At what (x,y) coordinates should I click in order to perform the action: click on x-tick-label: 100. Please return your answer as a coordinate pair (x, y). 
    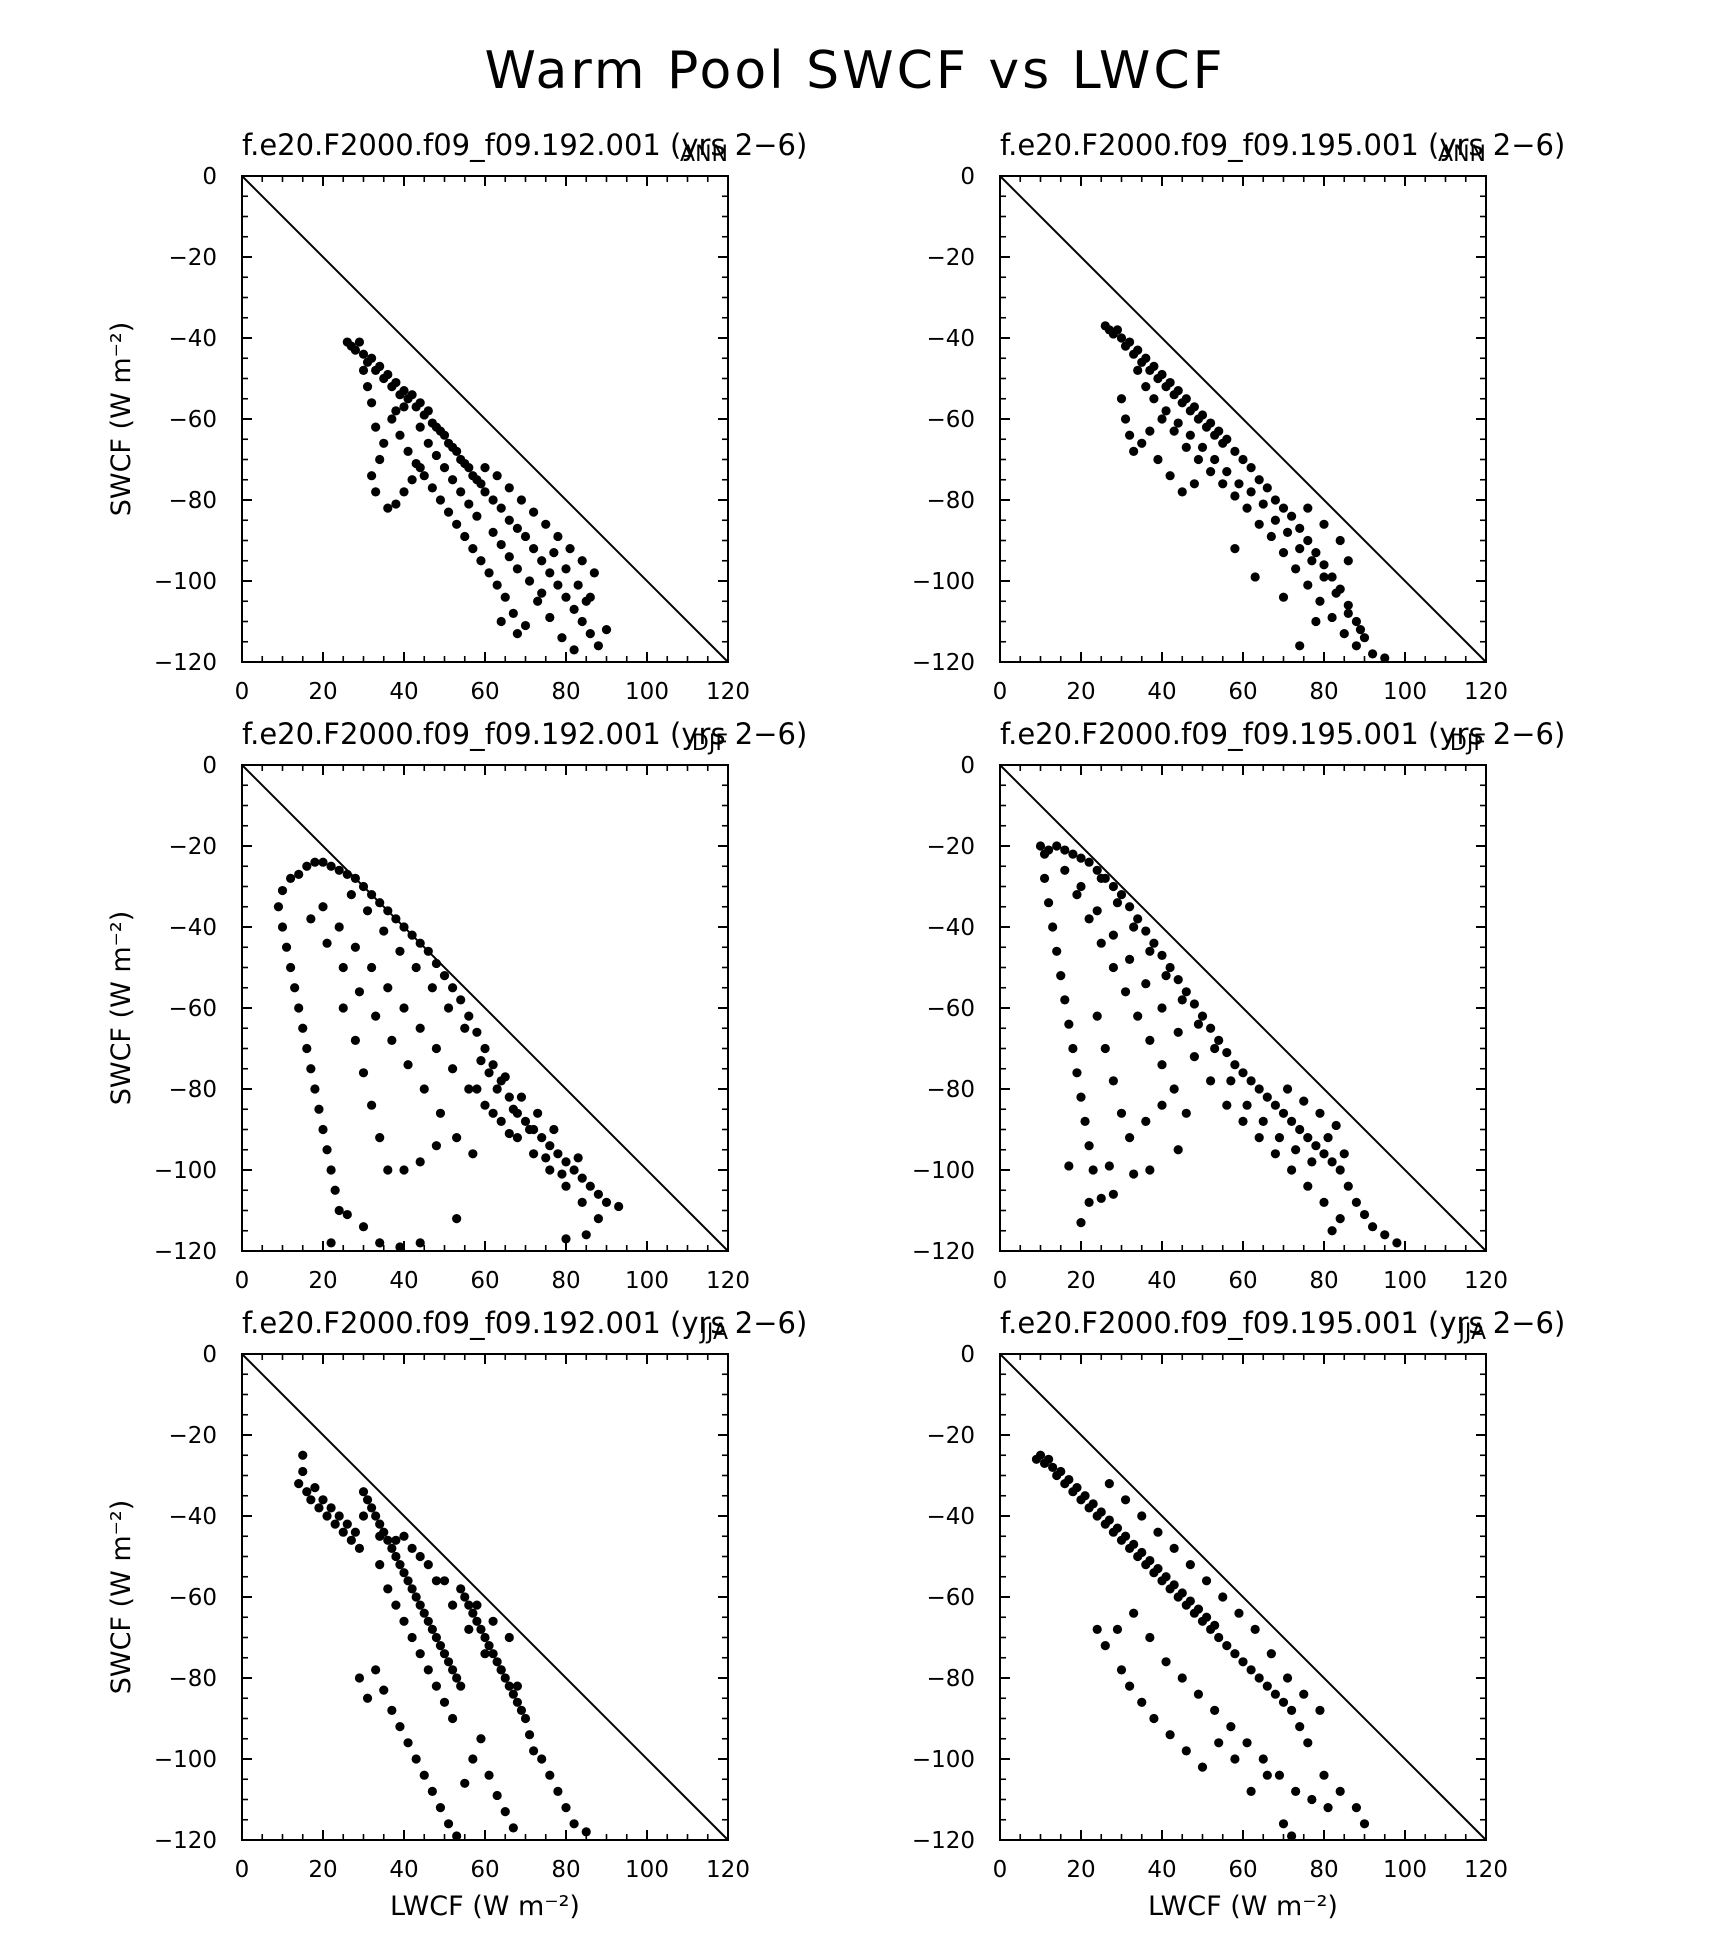
    Looking at the image, I should click on (647, 1281).